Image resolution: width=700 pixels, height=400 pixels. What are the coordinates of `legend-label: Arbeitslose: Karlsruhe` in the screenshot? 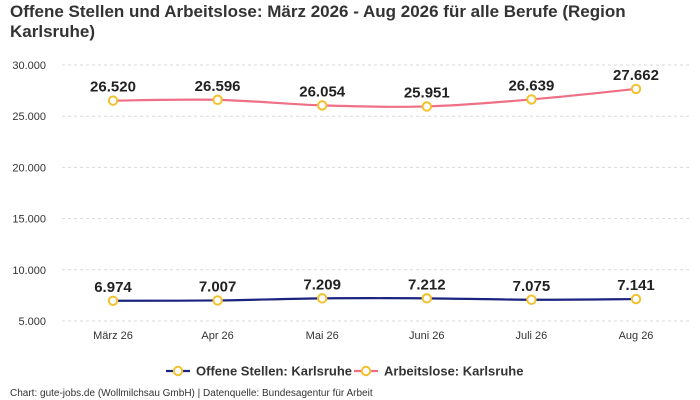 It's located at (453, 371).